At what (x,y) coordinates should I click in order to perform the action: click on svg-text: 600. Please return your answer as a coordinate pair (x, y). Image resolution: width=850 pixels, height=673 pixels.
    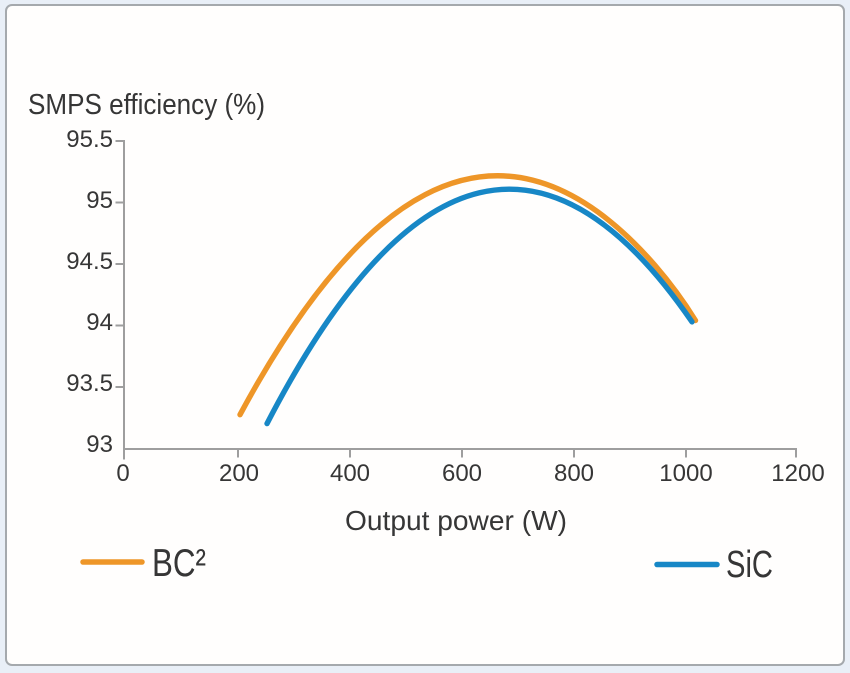
    Looking at the image, I should click on (462, 473).